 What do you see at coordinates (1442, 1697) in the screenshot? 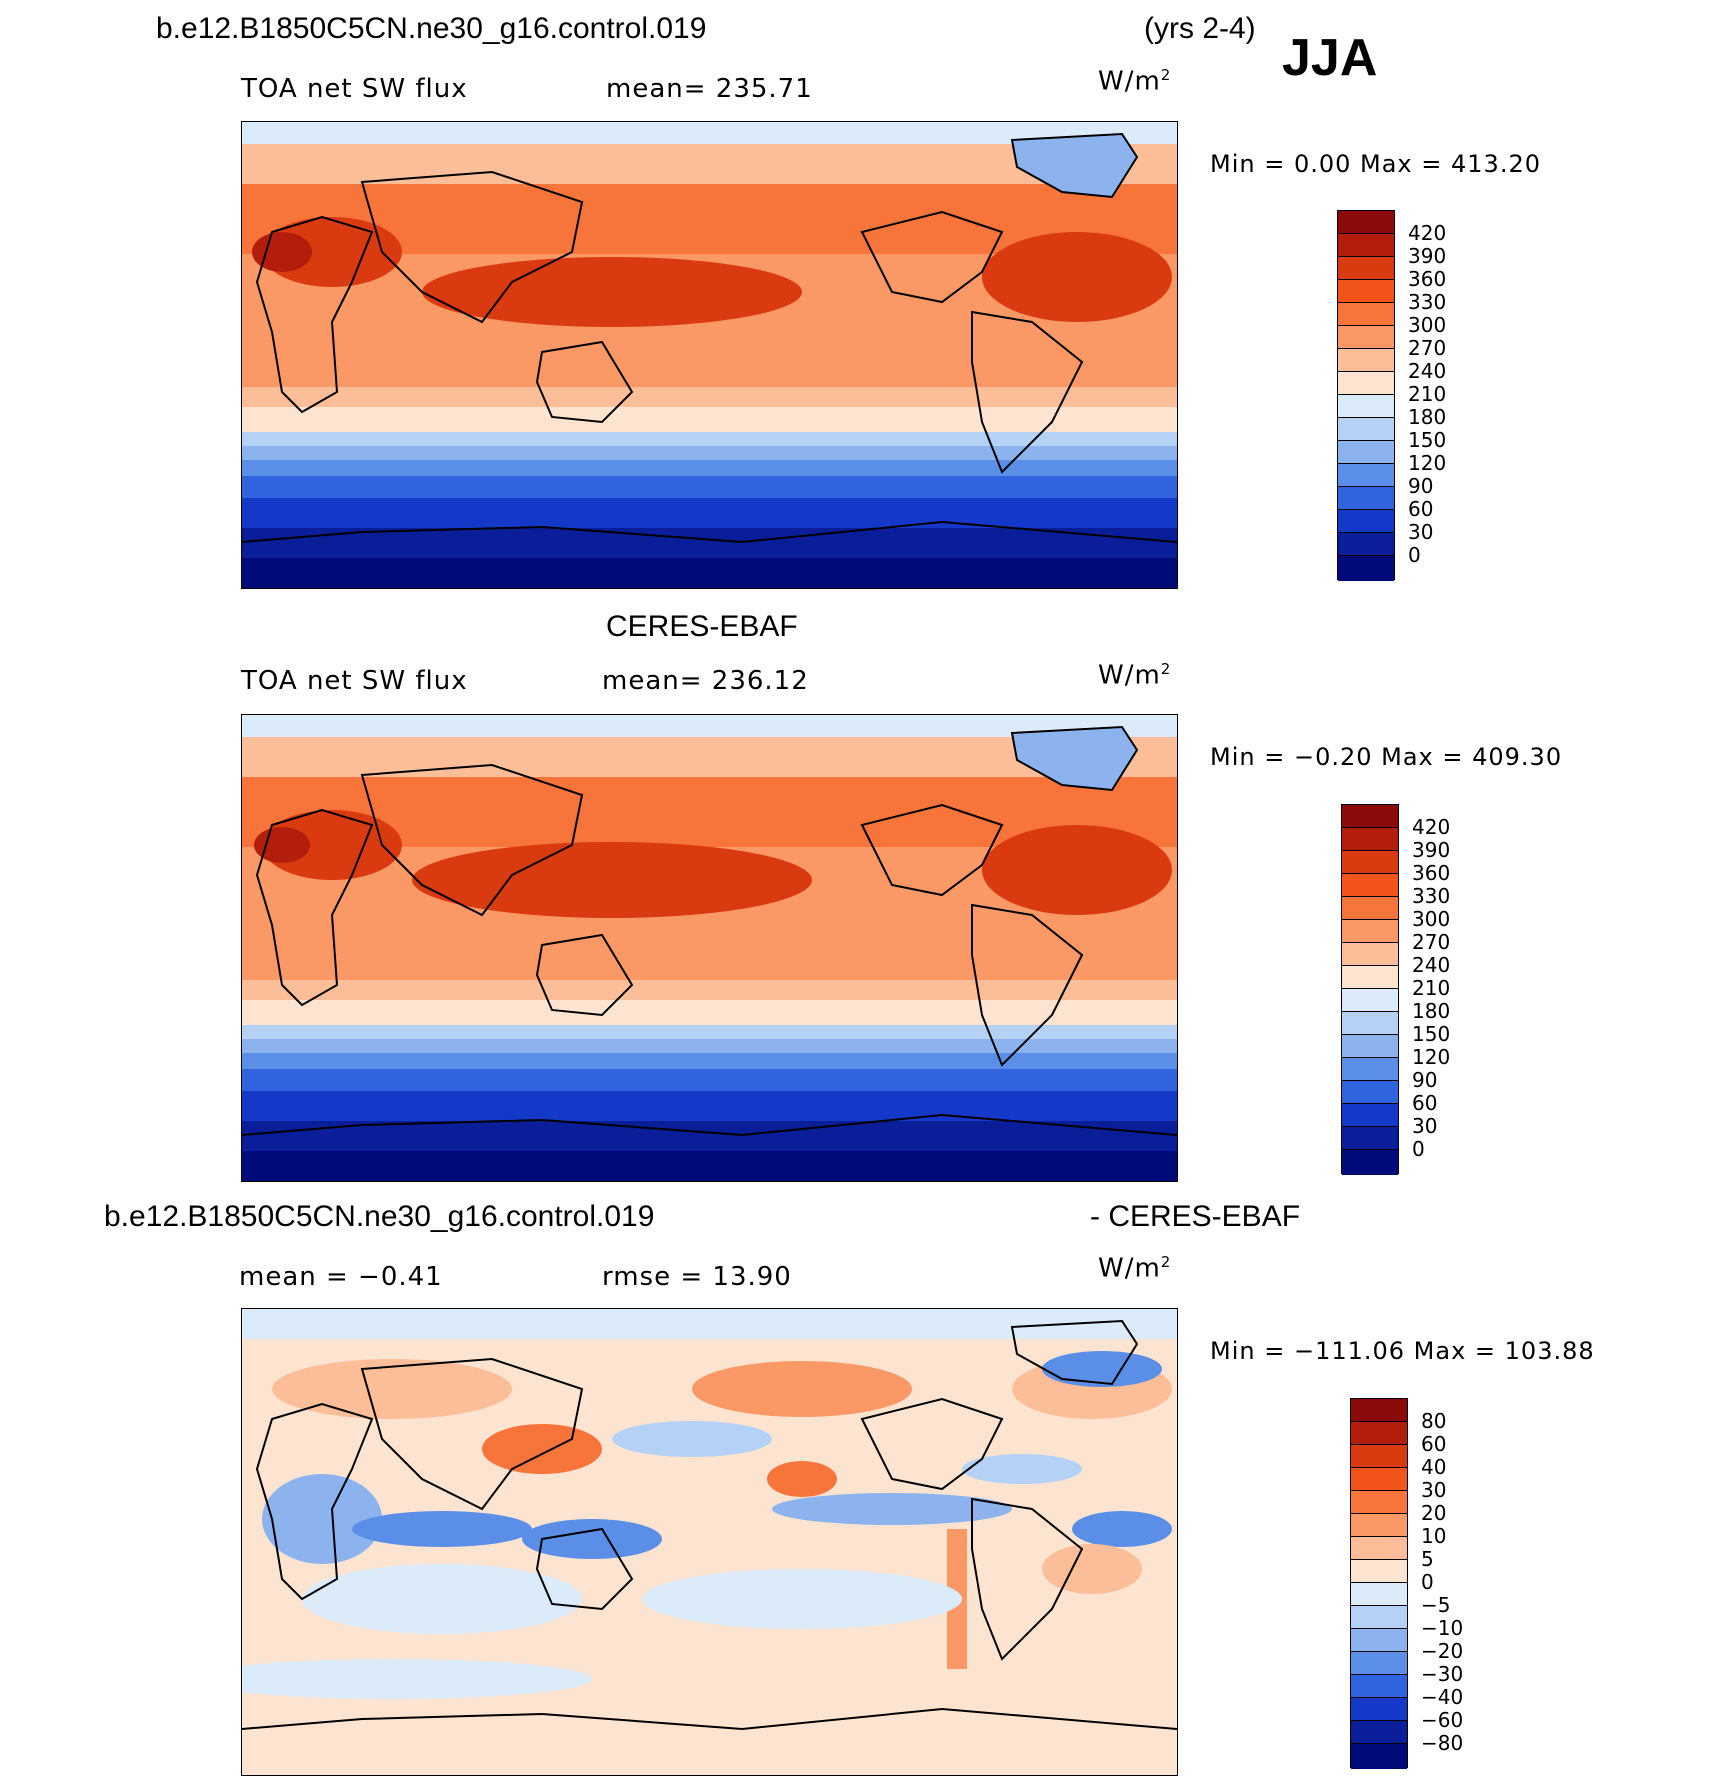
I see `colorbar-tick: −40` at bounding box center [1442, 1697].